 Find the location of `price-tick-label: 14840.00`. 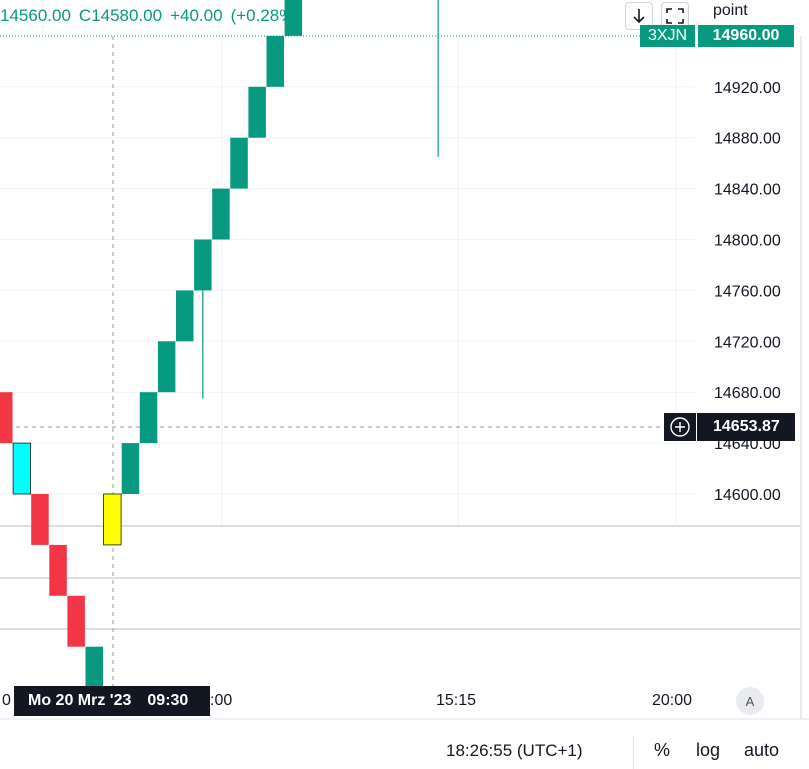

price-tick-label: 14840.00 is located at coordinates (747, 190).